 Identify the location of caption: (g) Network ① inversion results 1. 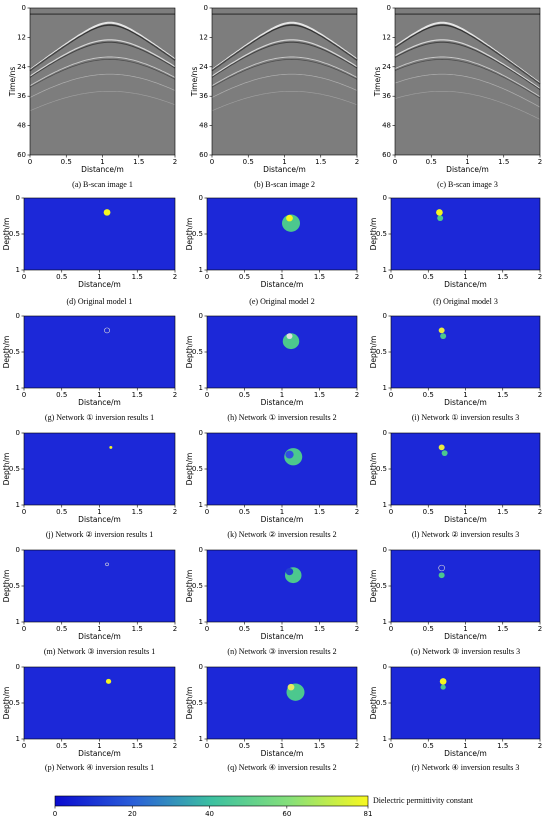
(99, 417).